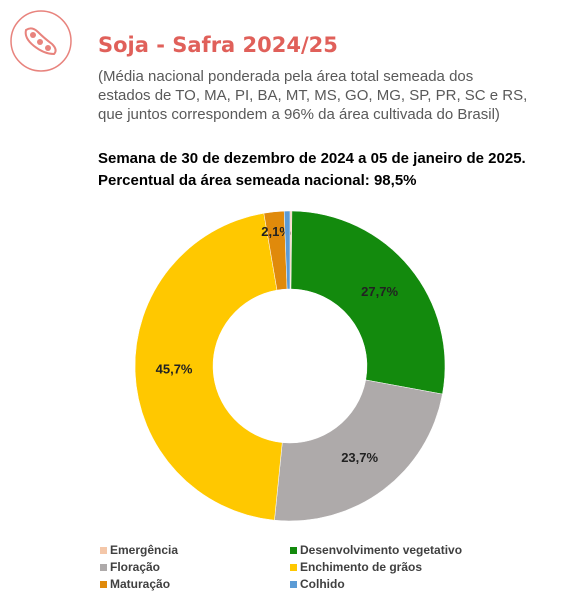 The height and width of the screenshot is (614, 567). What do you see at coordinates (322, 584) in the screenshot?
I see `legend-label: Colhido` at bounding box center [322, 584].